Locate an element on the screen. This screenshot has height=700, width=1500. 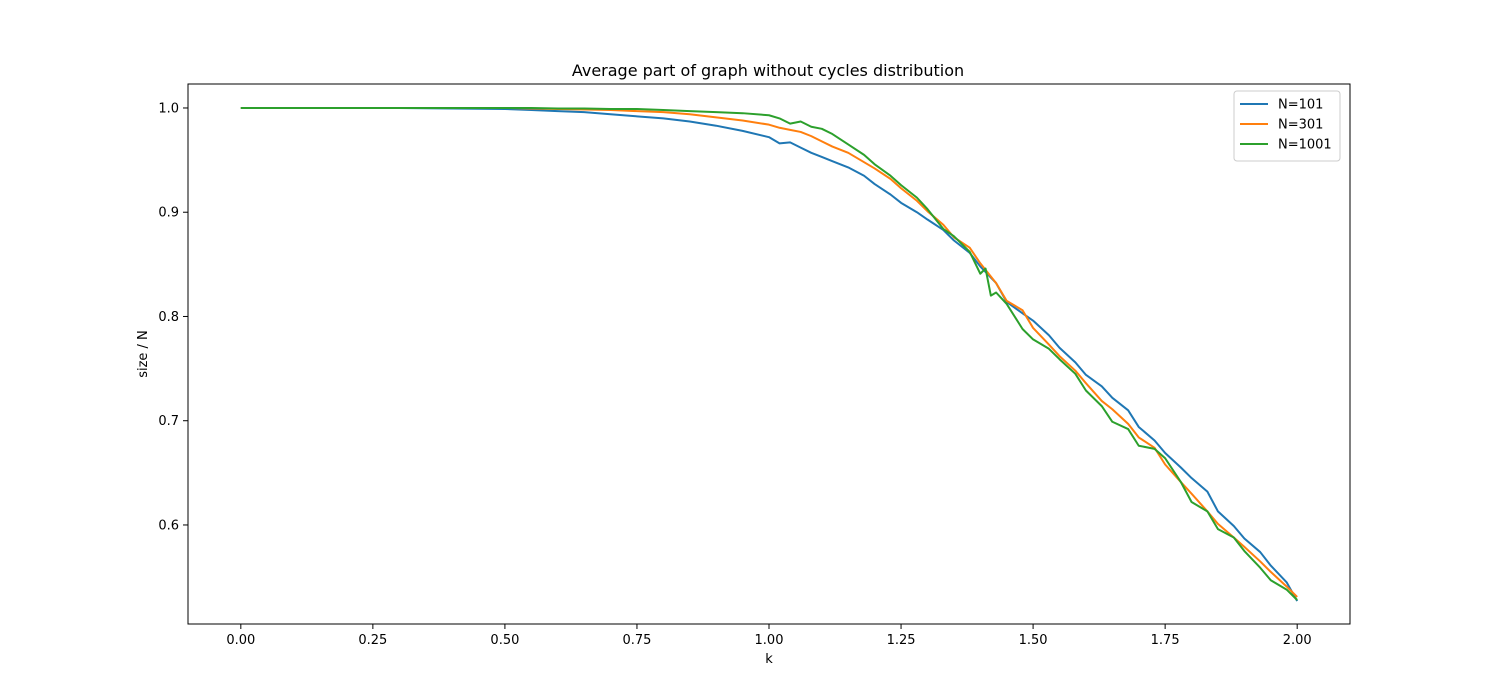
y-tick-label: 0.9 is located at coordinates (168, 213).